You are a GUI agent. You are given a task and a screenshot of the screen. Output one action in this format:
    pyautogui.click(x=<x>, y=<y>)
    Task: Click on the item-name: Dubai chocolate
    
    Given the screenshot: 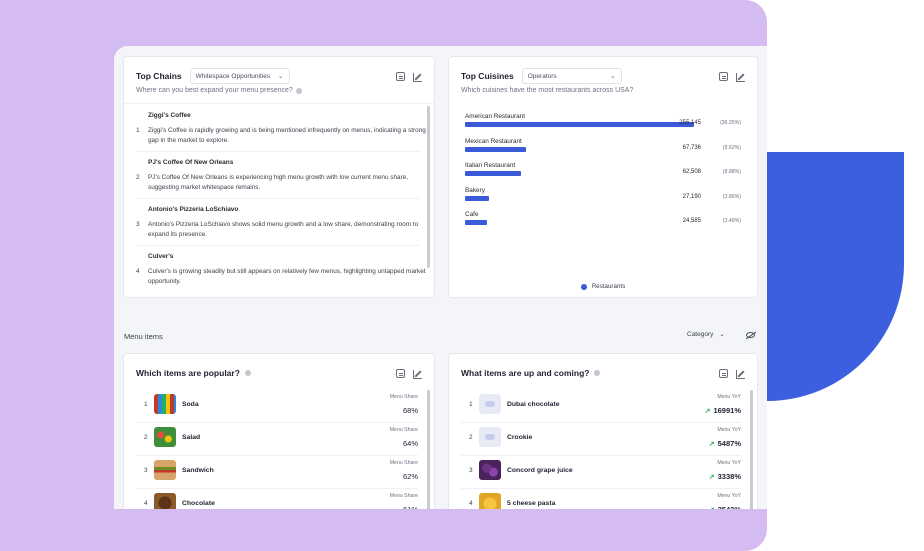 What is the action you would take?
    pyautogui.click(x=533, y=404)
    